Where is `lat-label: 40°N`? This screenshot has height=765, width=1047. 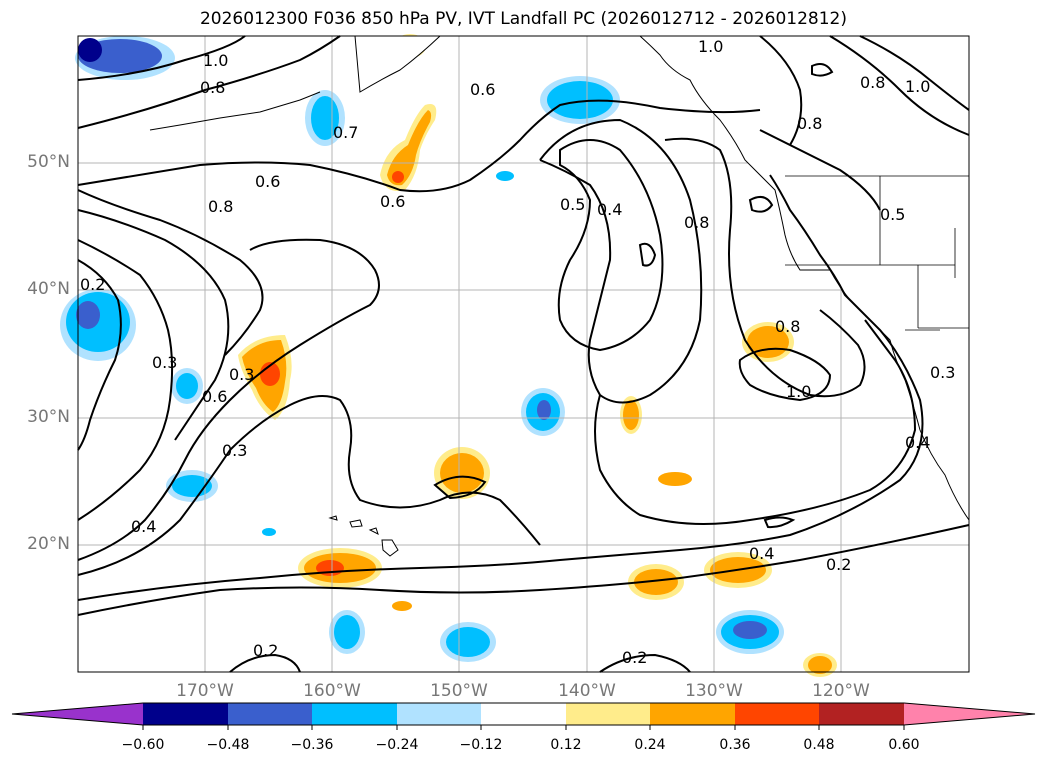
lat-label: 40°N is located at coordinates (48, 289).